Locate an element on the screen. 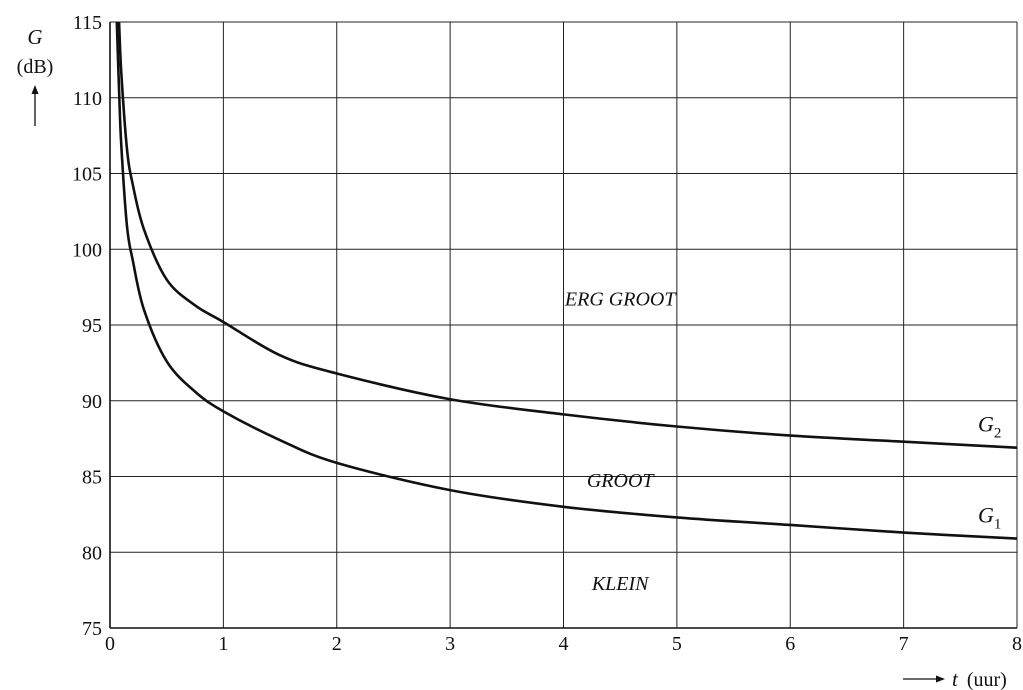  series-label-sub: 1 is located at coordinates (998, 525).